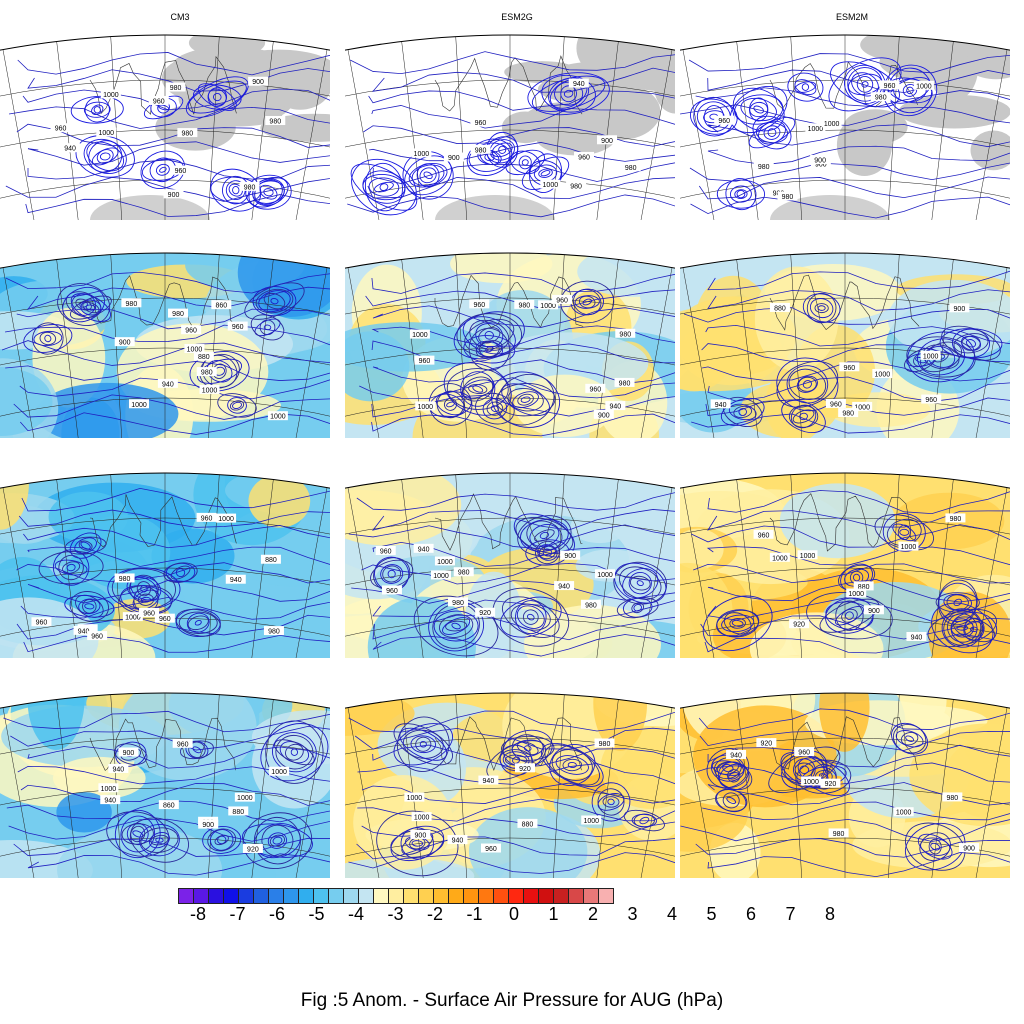  Describe the element at coordinates (814, 138) in the screenshot. I see `map-panel-esm2m-1961-1990: 100010001000980980960900960980900980` at that location.